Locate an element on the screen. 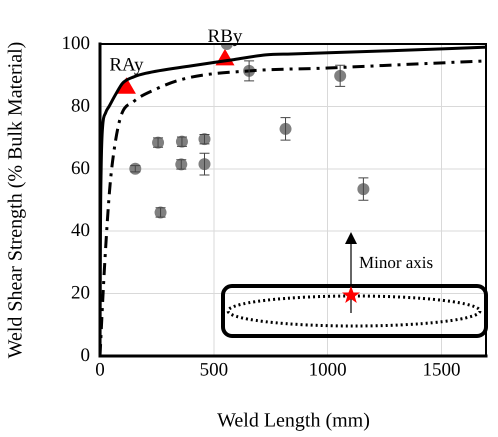 The width and height of the screenshot is (498, 437). point is located at coordinates (135, 168).